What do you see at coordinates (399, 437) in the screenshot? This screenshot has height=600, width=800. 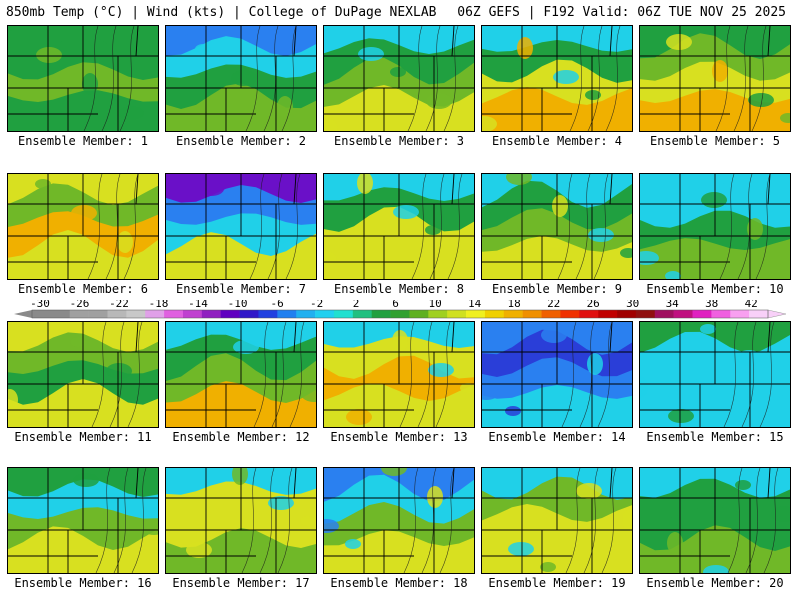 I see `member-label: Ensemble Member: 13` at bounding box center [399, 437].